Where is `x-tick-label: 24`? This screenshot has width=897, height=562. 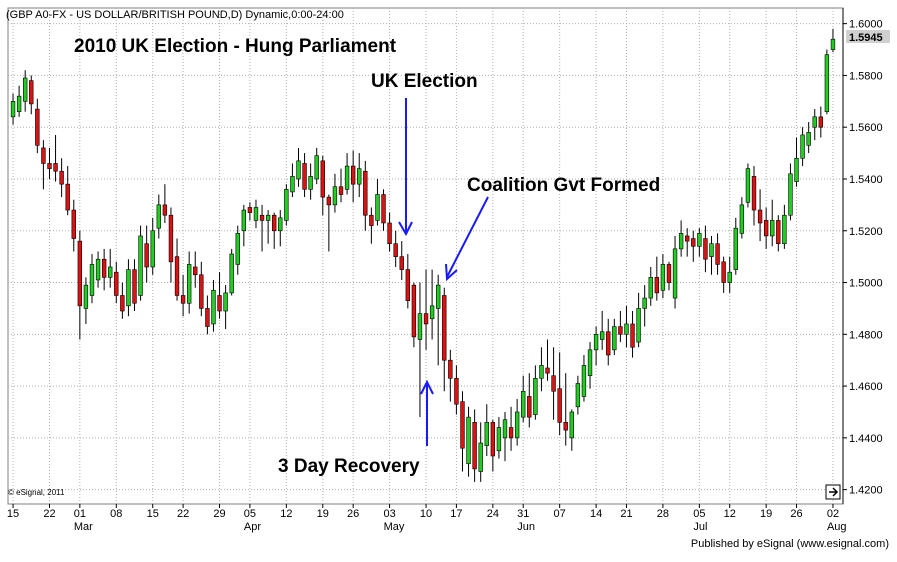
x-tick-label: 24 is located at coordinates (493, 514).